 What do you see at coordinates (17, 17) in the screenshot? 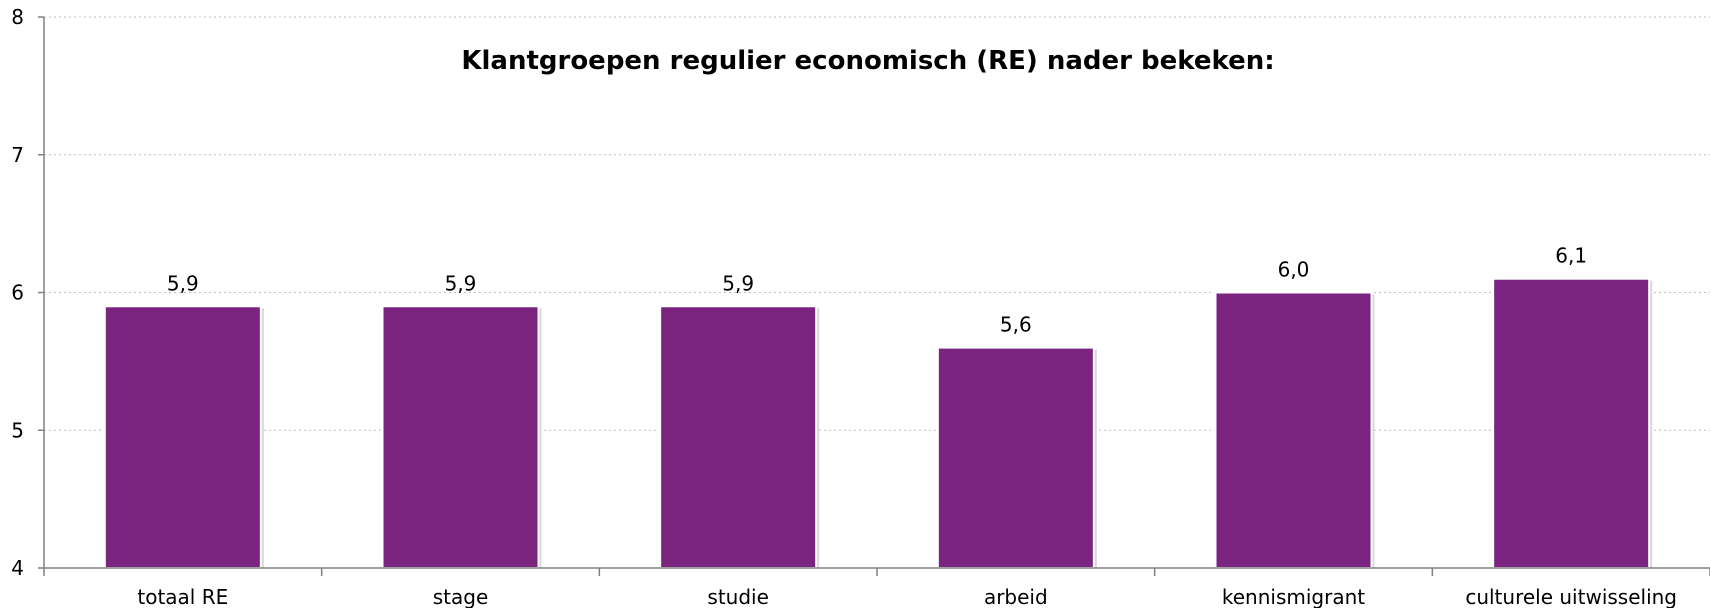
I see `y-tick-label: 8` at bounding box center [17, 17].